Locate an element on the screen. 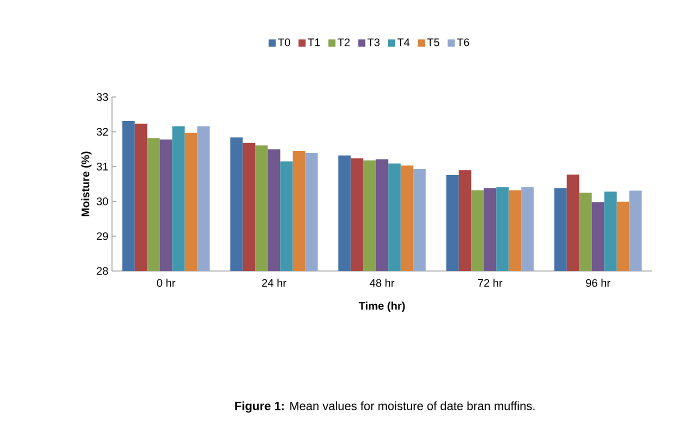 This screenshot has width=679, height=423. y-tick-label: 29 is located at coordinates (102, 236).